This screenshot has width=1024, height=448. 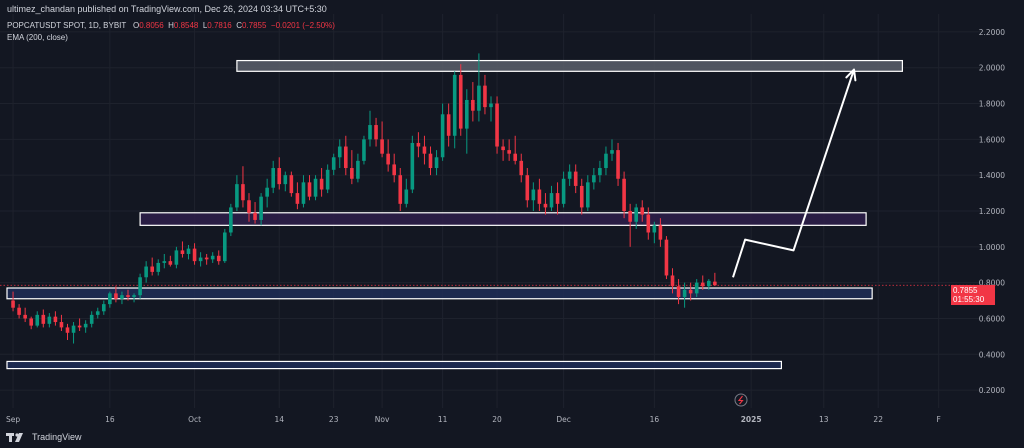 What do you see at coordinates (439, 293) in the screenshot?
I see `support-zone` at bounding box center [439, 293].